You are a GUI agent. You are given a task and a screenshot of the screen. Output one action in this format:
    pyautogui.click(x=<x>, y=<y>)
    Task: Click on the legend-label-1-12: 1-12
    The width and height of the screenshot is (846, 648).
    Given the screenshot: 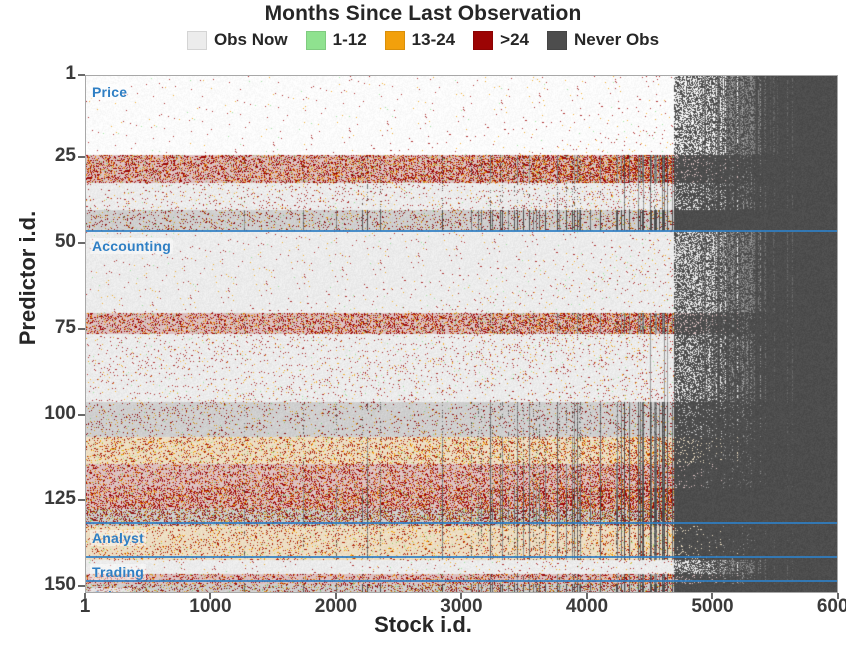 What is the action you would take?
    pyautogui.click(x=349, y=39)
    